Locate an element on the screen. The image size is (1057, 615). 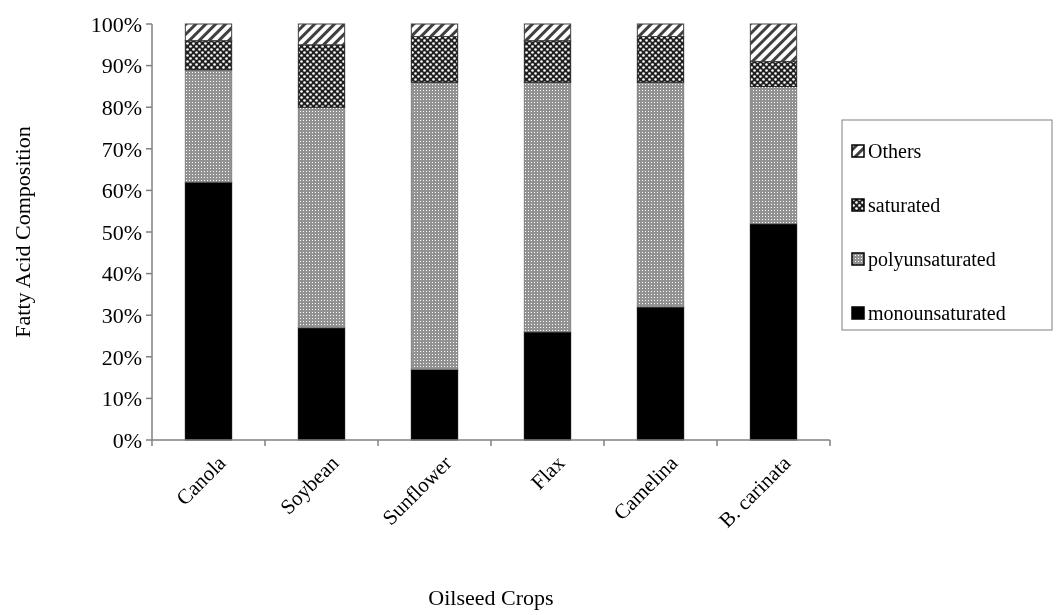
y-tick-label: 40% is located at coordinates (121, 274).